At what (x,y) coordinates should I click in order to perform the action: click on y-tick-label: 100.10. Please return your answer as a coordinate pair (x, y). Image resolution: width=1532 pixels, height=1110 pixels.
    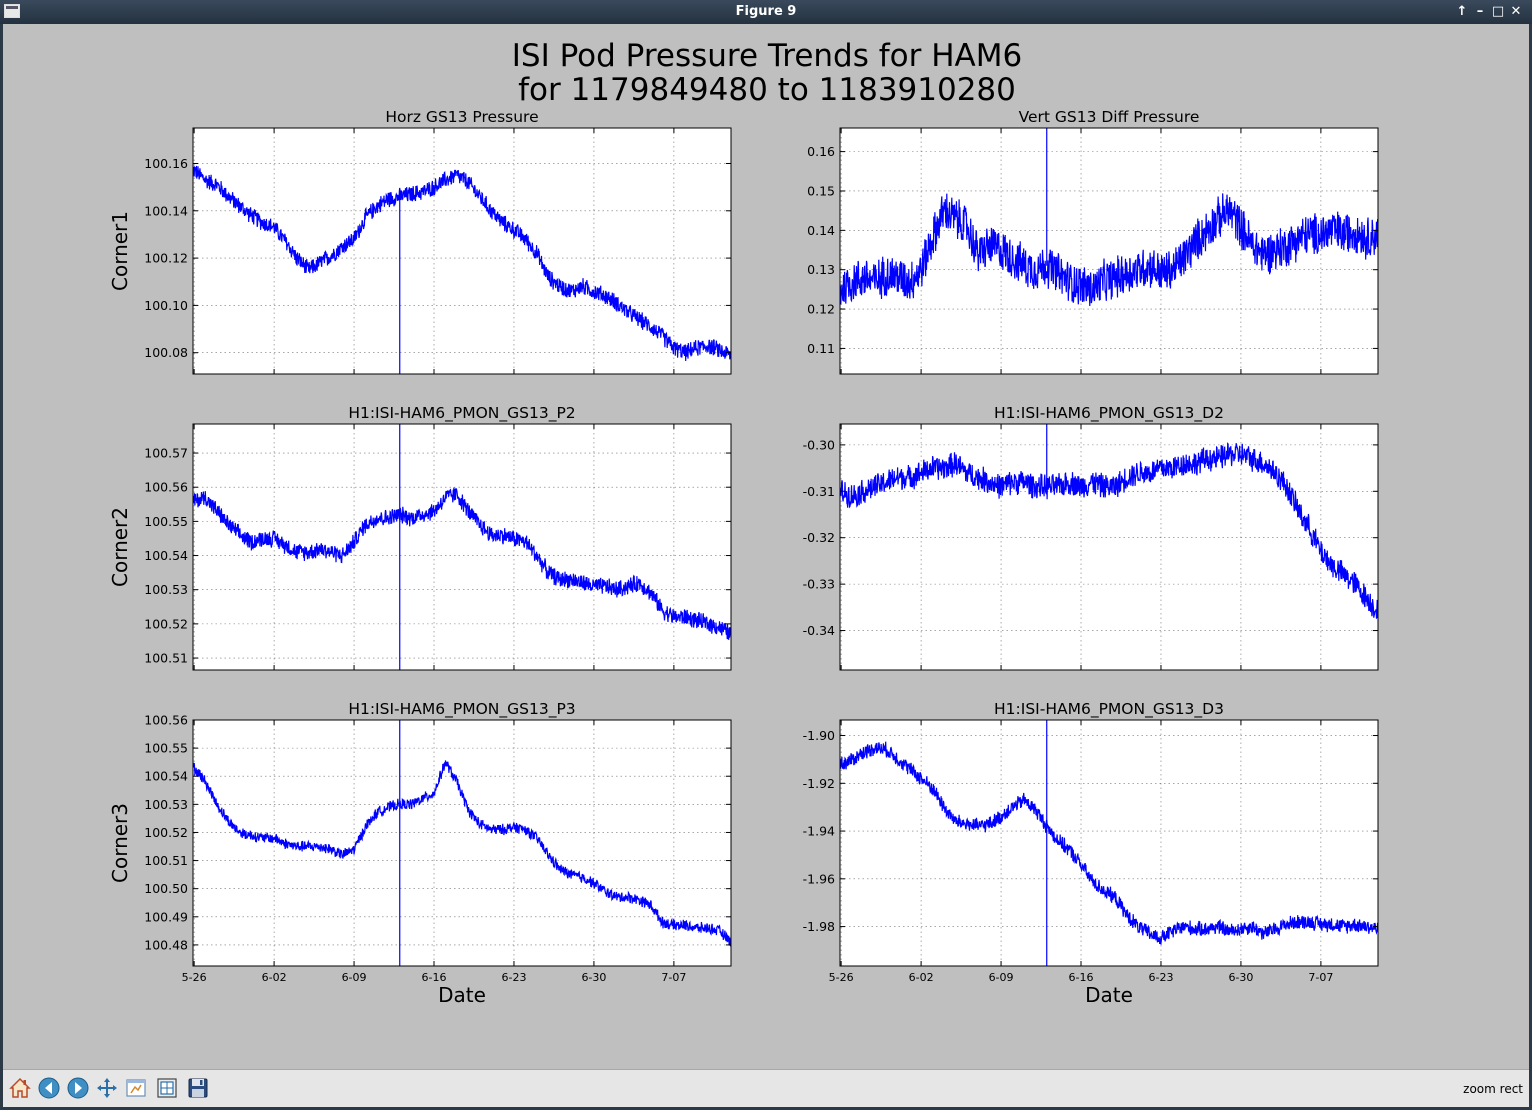
    Looking at the image, I should click on (166, 305).